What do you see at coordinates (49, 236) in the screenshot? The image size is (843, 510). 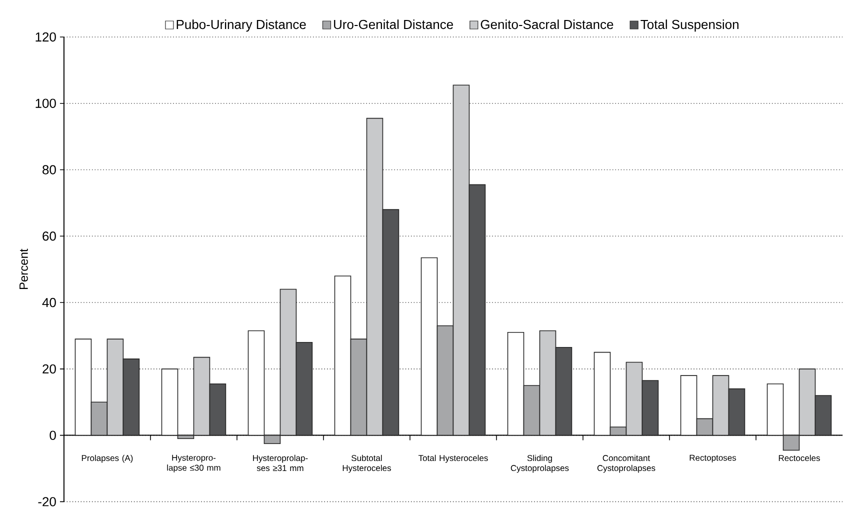 I see `y-tick-label: 60` at bounding box center [49, 236].